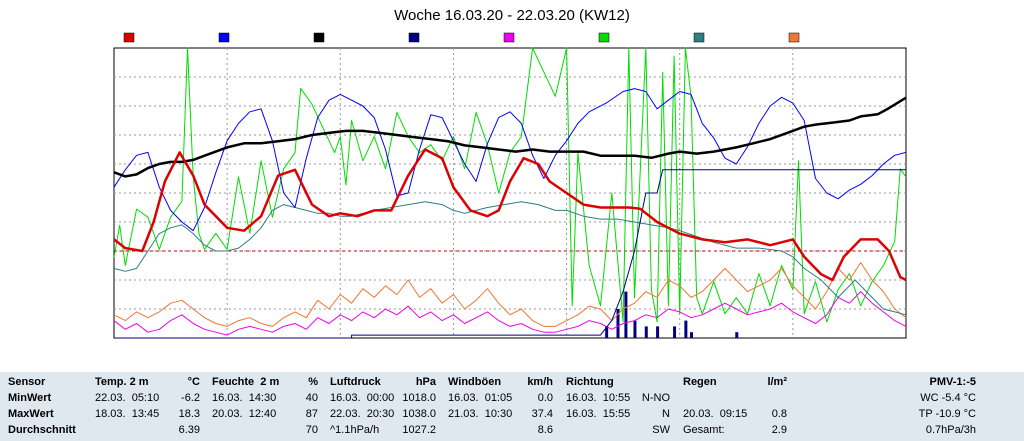  I want to click on stats-header-unit: l/m², so click(777, 382).